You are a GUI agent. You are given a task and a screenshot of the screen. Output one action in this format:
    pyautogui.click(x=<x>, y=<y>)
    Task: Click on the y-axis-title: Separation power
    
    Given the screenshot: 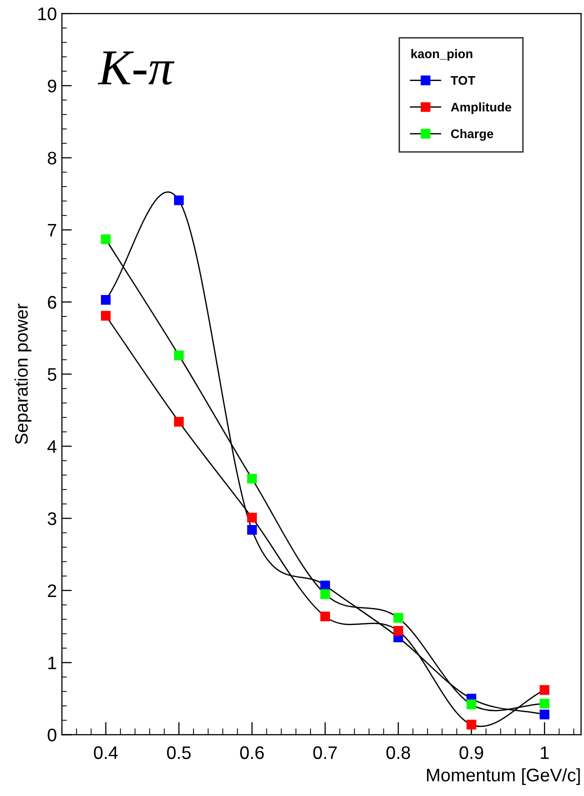 What is the action you would take?
    pyautogui.click(x=23, y=374)
    